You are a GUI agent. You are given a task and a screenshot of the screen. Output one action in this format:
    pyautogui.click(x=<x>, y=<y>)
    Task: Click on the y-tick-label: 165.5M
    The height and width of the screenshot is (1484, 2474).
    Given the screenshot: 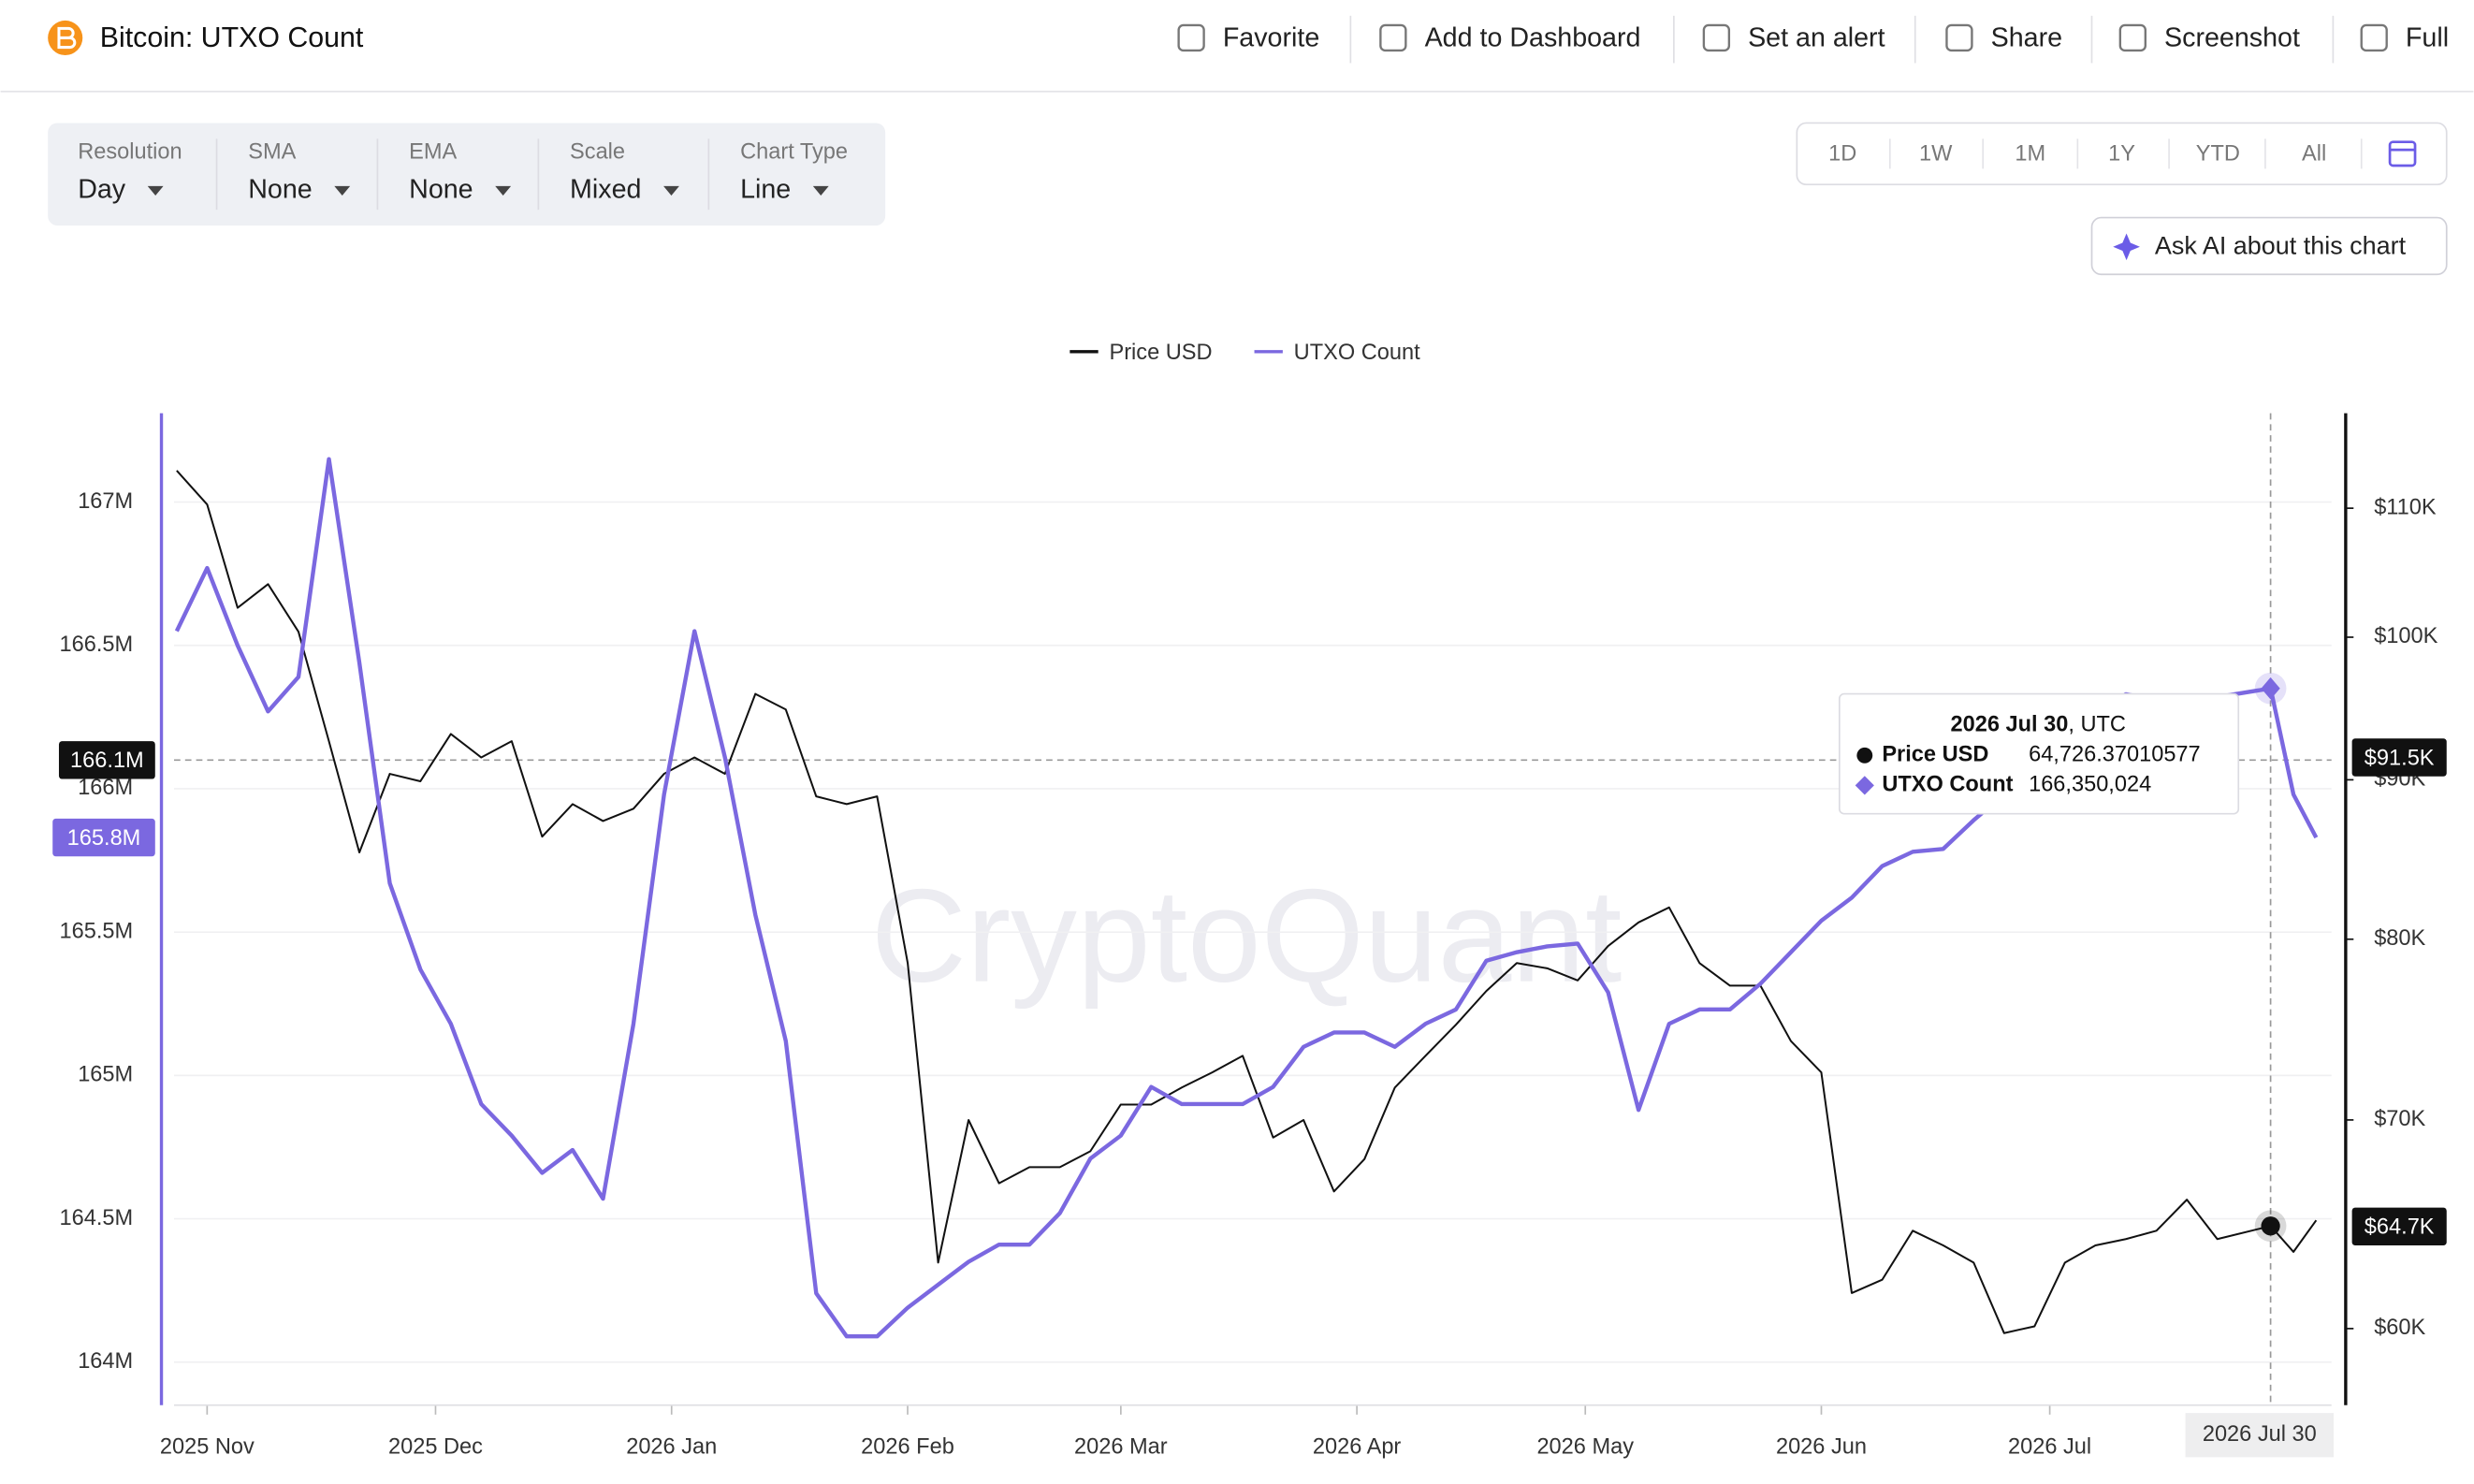 What is the action you would take?
    pyautogui.click(x=97, y=930)
    